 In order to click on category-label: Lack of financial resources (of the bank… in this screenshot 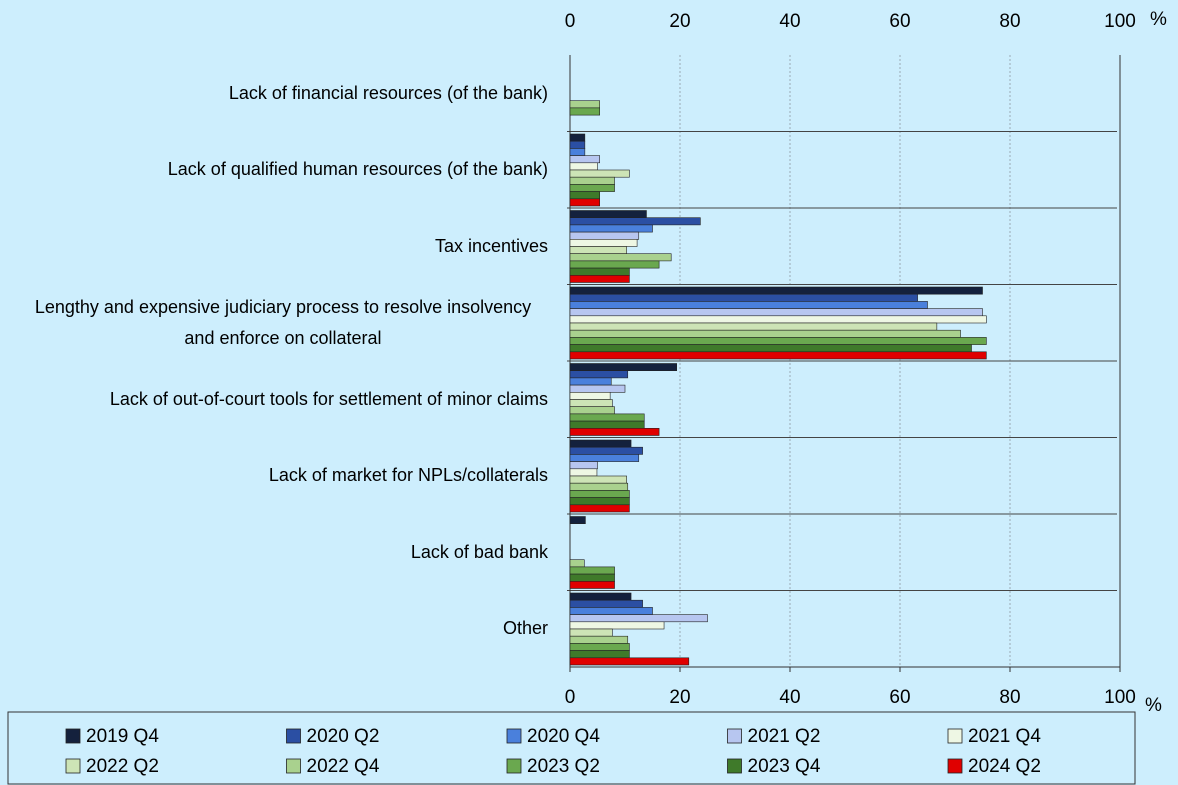, I will do `click(388, 92)`.